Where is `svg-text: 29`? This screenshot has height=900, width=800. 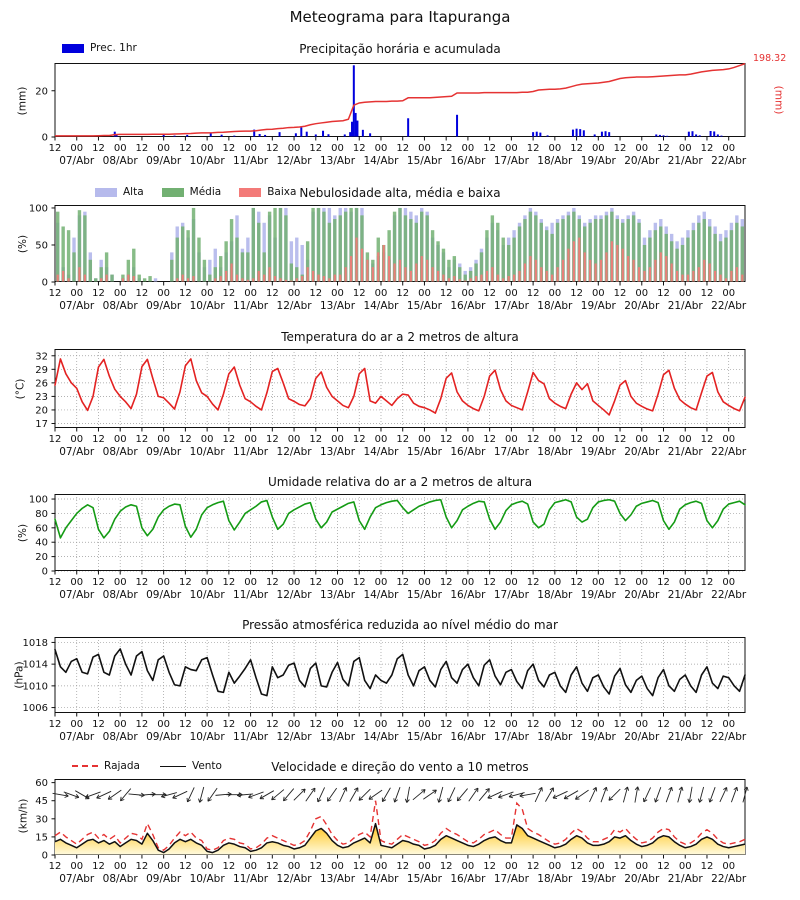
svg-text: 29 is located at coordinates (41, 370).